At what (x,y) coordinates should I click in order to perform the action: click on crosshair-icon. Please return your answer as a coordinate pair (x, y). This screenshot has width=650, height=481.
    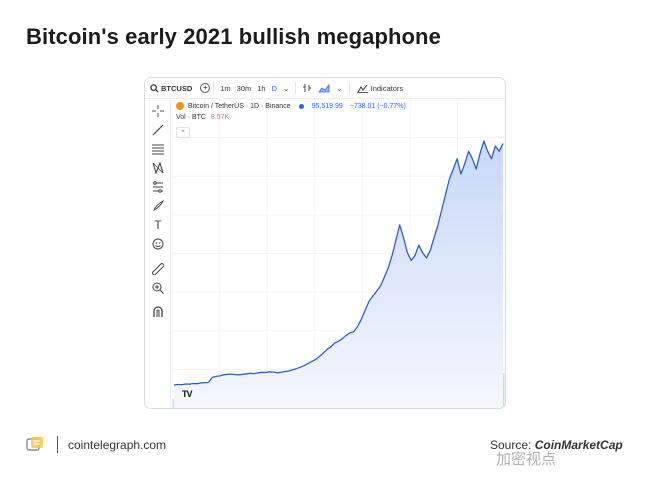
    Looking at the image, I should click on (158, 111).